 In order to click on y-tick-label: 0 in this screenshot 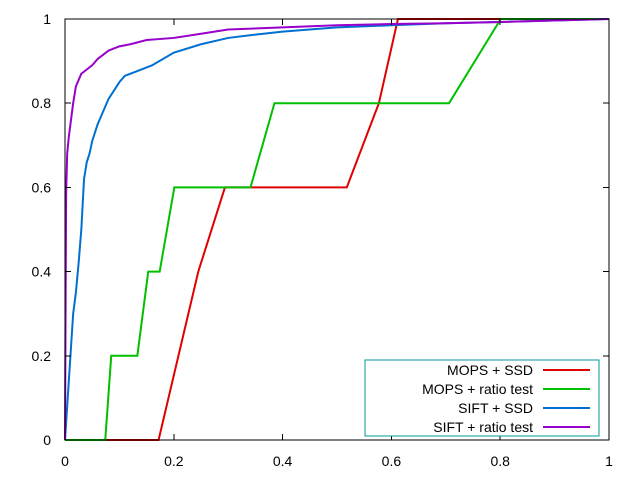, I will do `click(47, 440)`.